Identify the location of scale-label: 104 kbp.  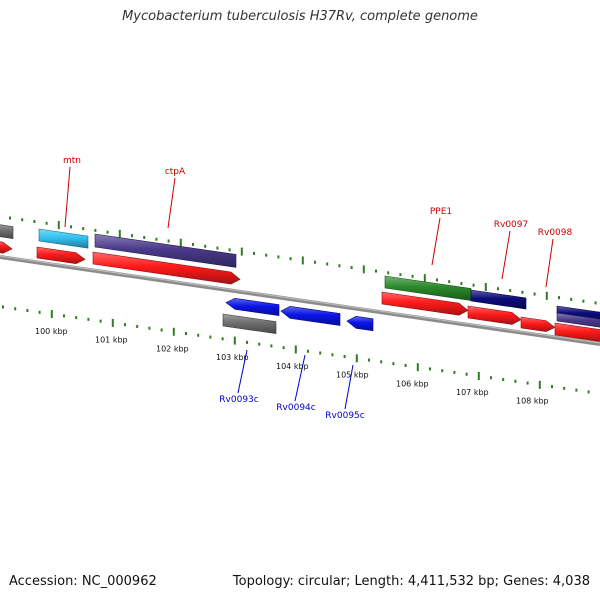
(292, 366).